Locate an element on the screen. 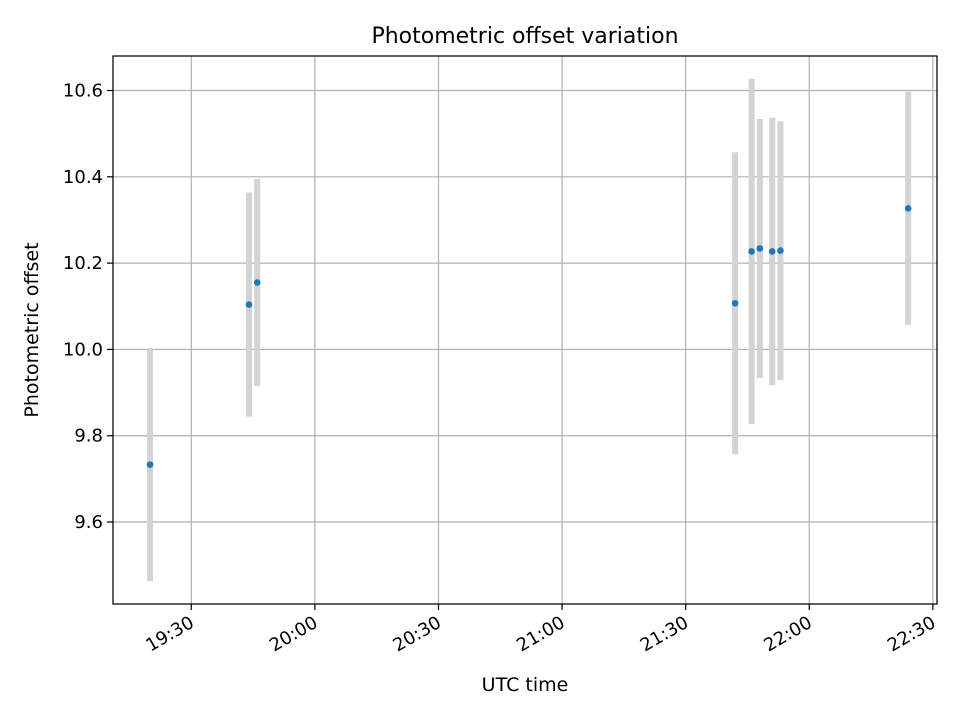 The image size is (960, 720). y-tick-label: 10.0 is located at coordinates (83, 349).